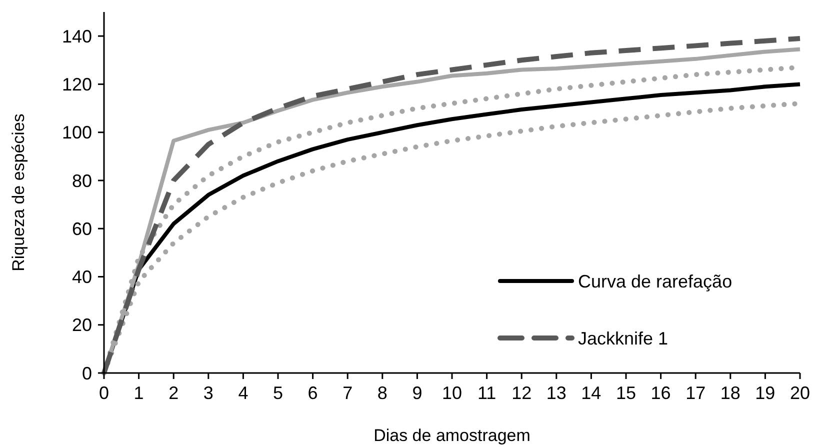 Image resolution: width=816 pixels, height=447 pixels. What do you see at coordinates (660, 393) in the screenshot?
I see `x-tick-label: 16` at bounding box center [660, 393].